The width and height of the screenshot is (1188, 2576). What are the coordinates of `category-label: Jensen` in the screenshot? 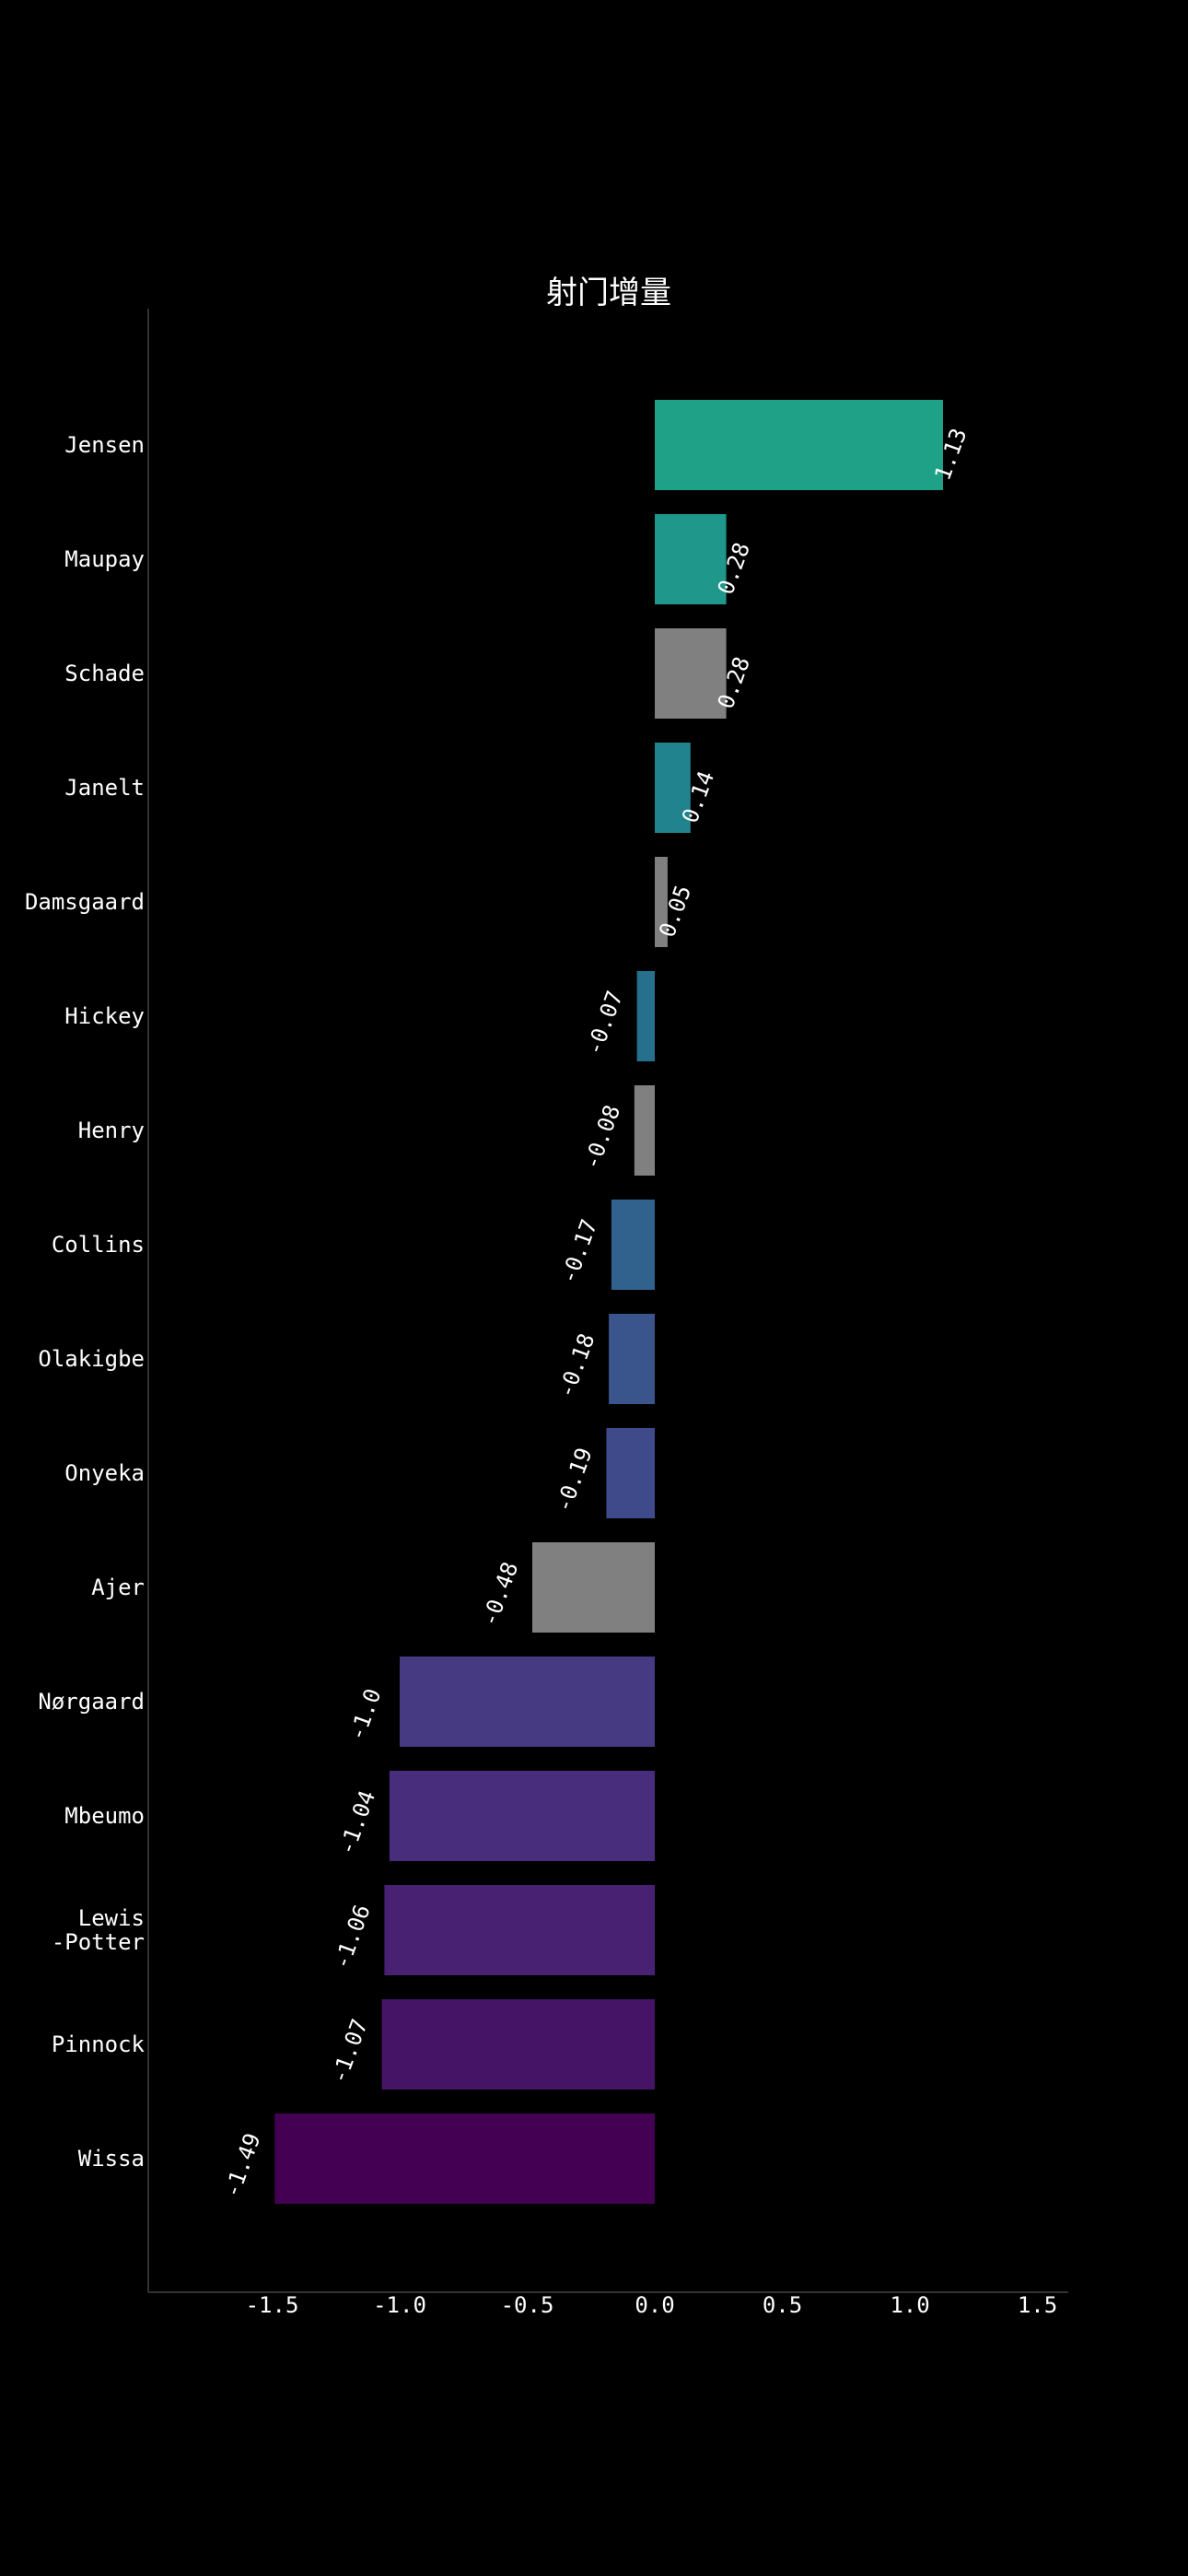 It's located at (105, 445).